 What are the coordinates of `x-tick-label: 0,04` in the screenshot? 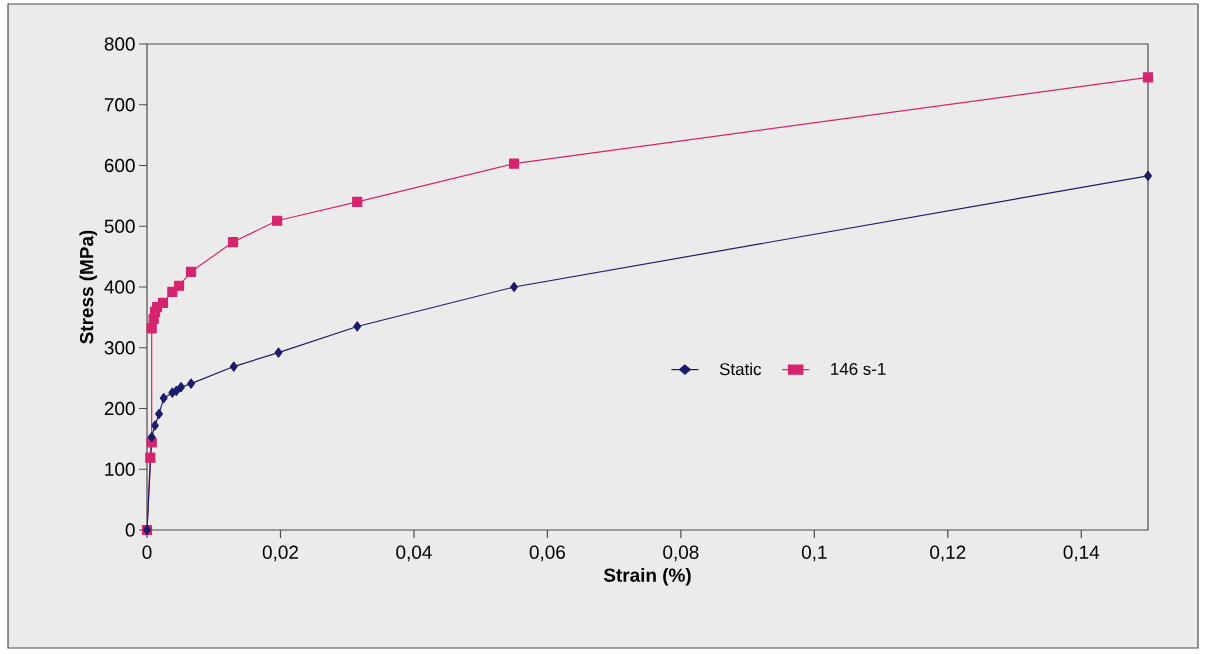 It's located at (414, 553).